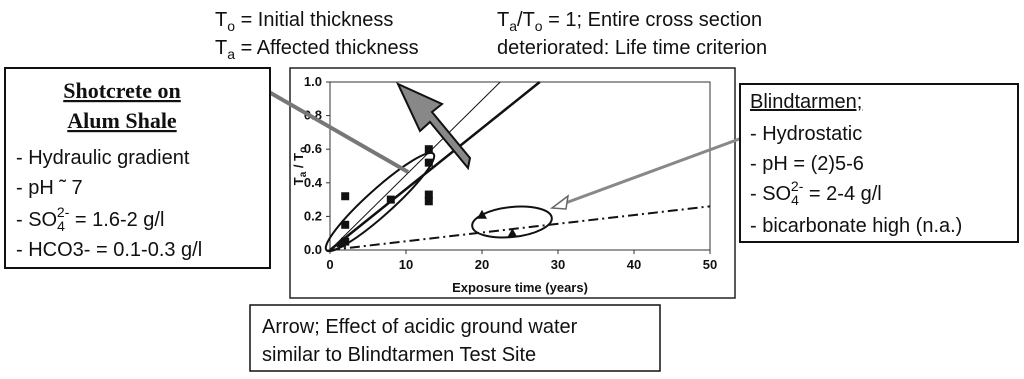 This screenshot has height=379, width=1024. I want to click on definition: To = Initial thickness, so click(304, 21).